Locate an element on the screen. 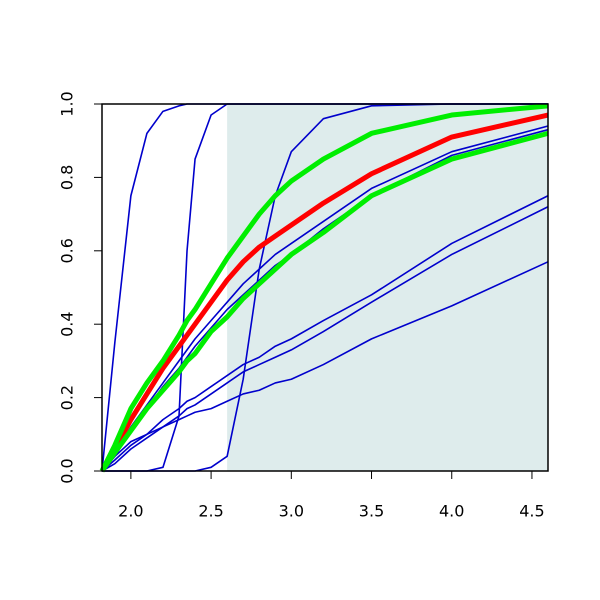 Image resolution: width=600 pixels, height=600 pixels. x-tick-label: 4.5 is located at coordinates (531, 511).